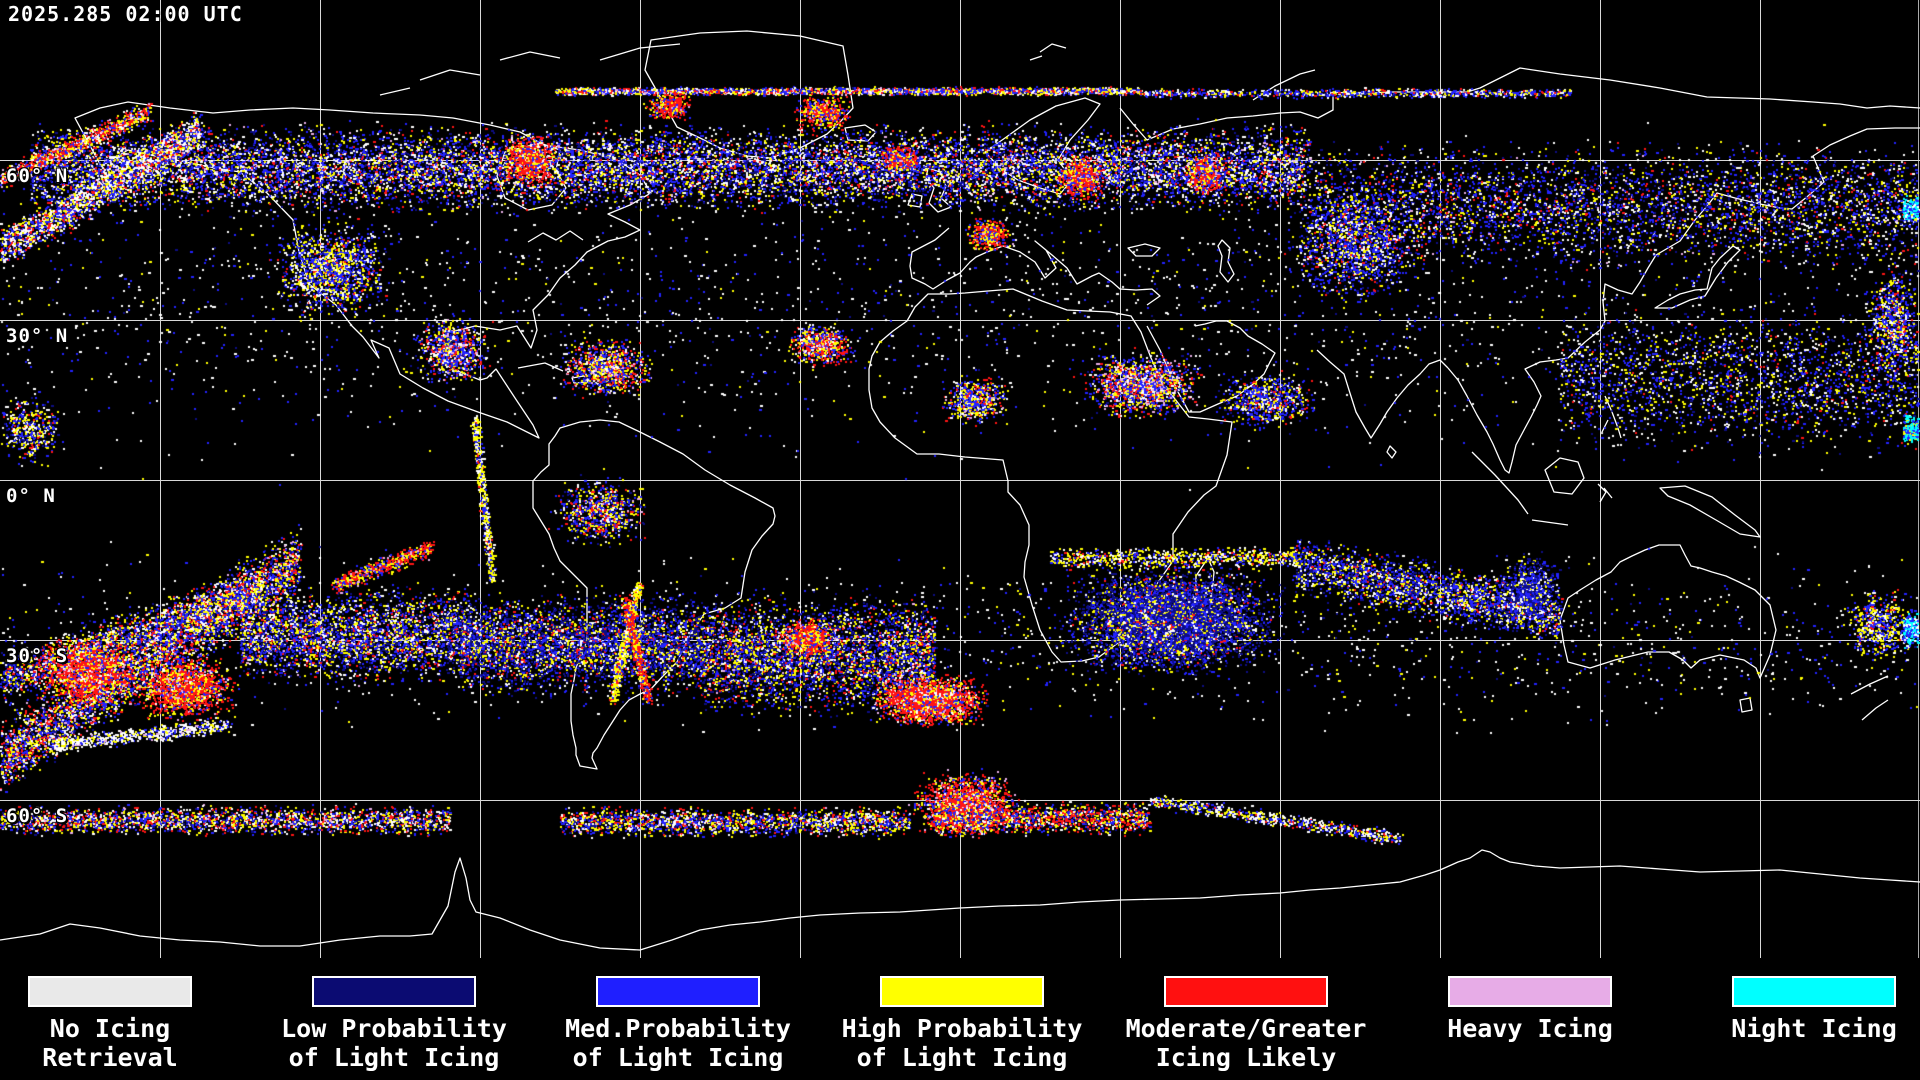  I want to click on latitude-label: 0° N, so click(31, 496).